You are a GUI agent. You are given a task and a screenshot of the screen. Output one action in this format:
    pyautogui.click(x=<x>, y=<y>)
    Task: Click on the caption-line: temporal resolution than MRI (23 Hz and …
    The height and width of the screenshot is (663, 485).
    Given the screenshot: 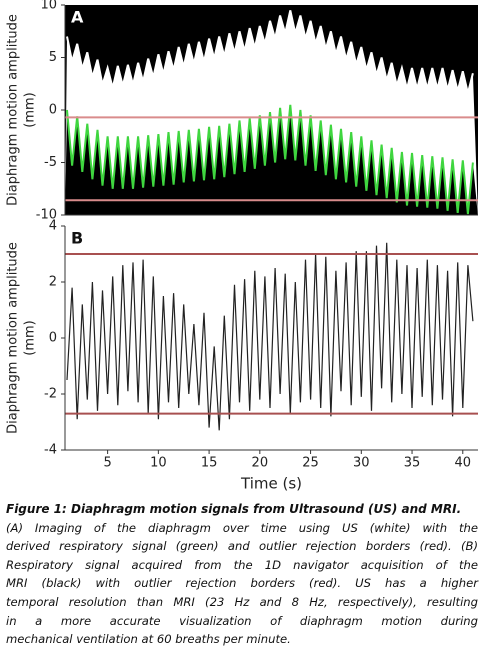 What is the action you would take?
    pyautogui.click(x=242, y=601)
    